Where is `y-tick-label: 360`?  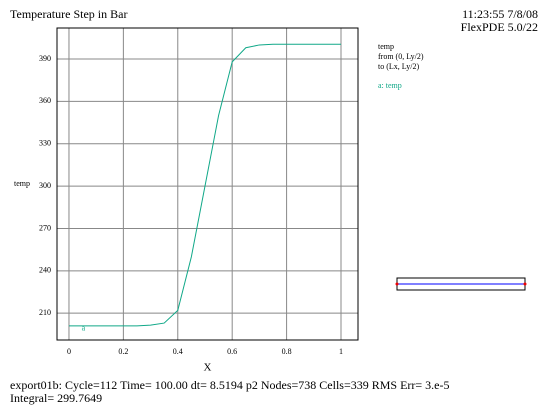 y-tick-label: 360 is located at coordinates (45, 100).